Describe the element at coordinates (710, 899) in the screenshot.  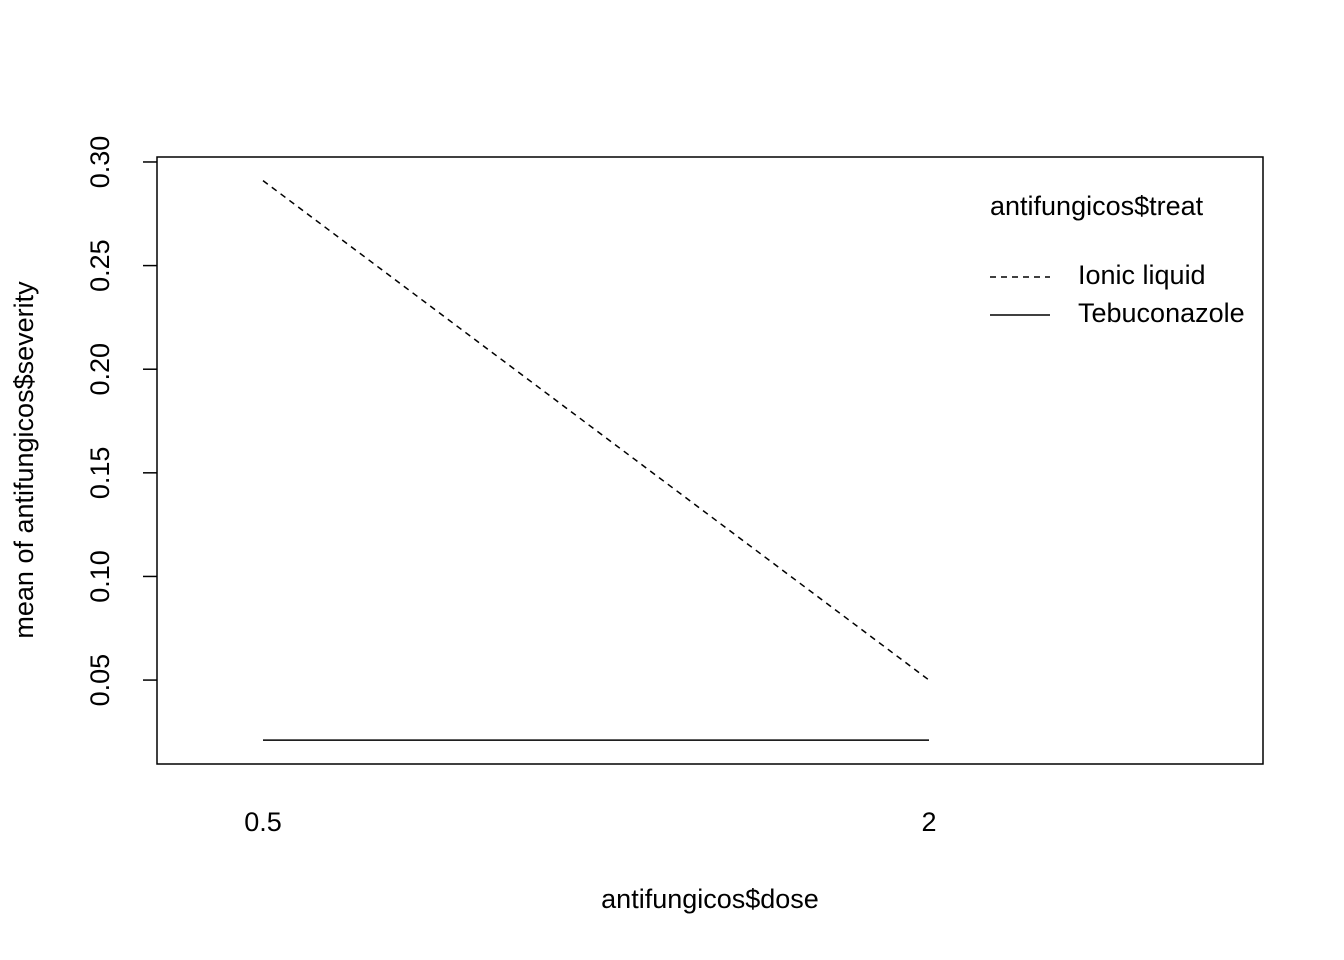
I see `x-axis-label: antifungicos$dose` at that location.